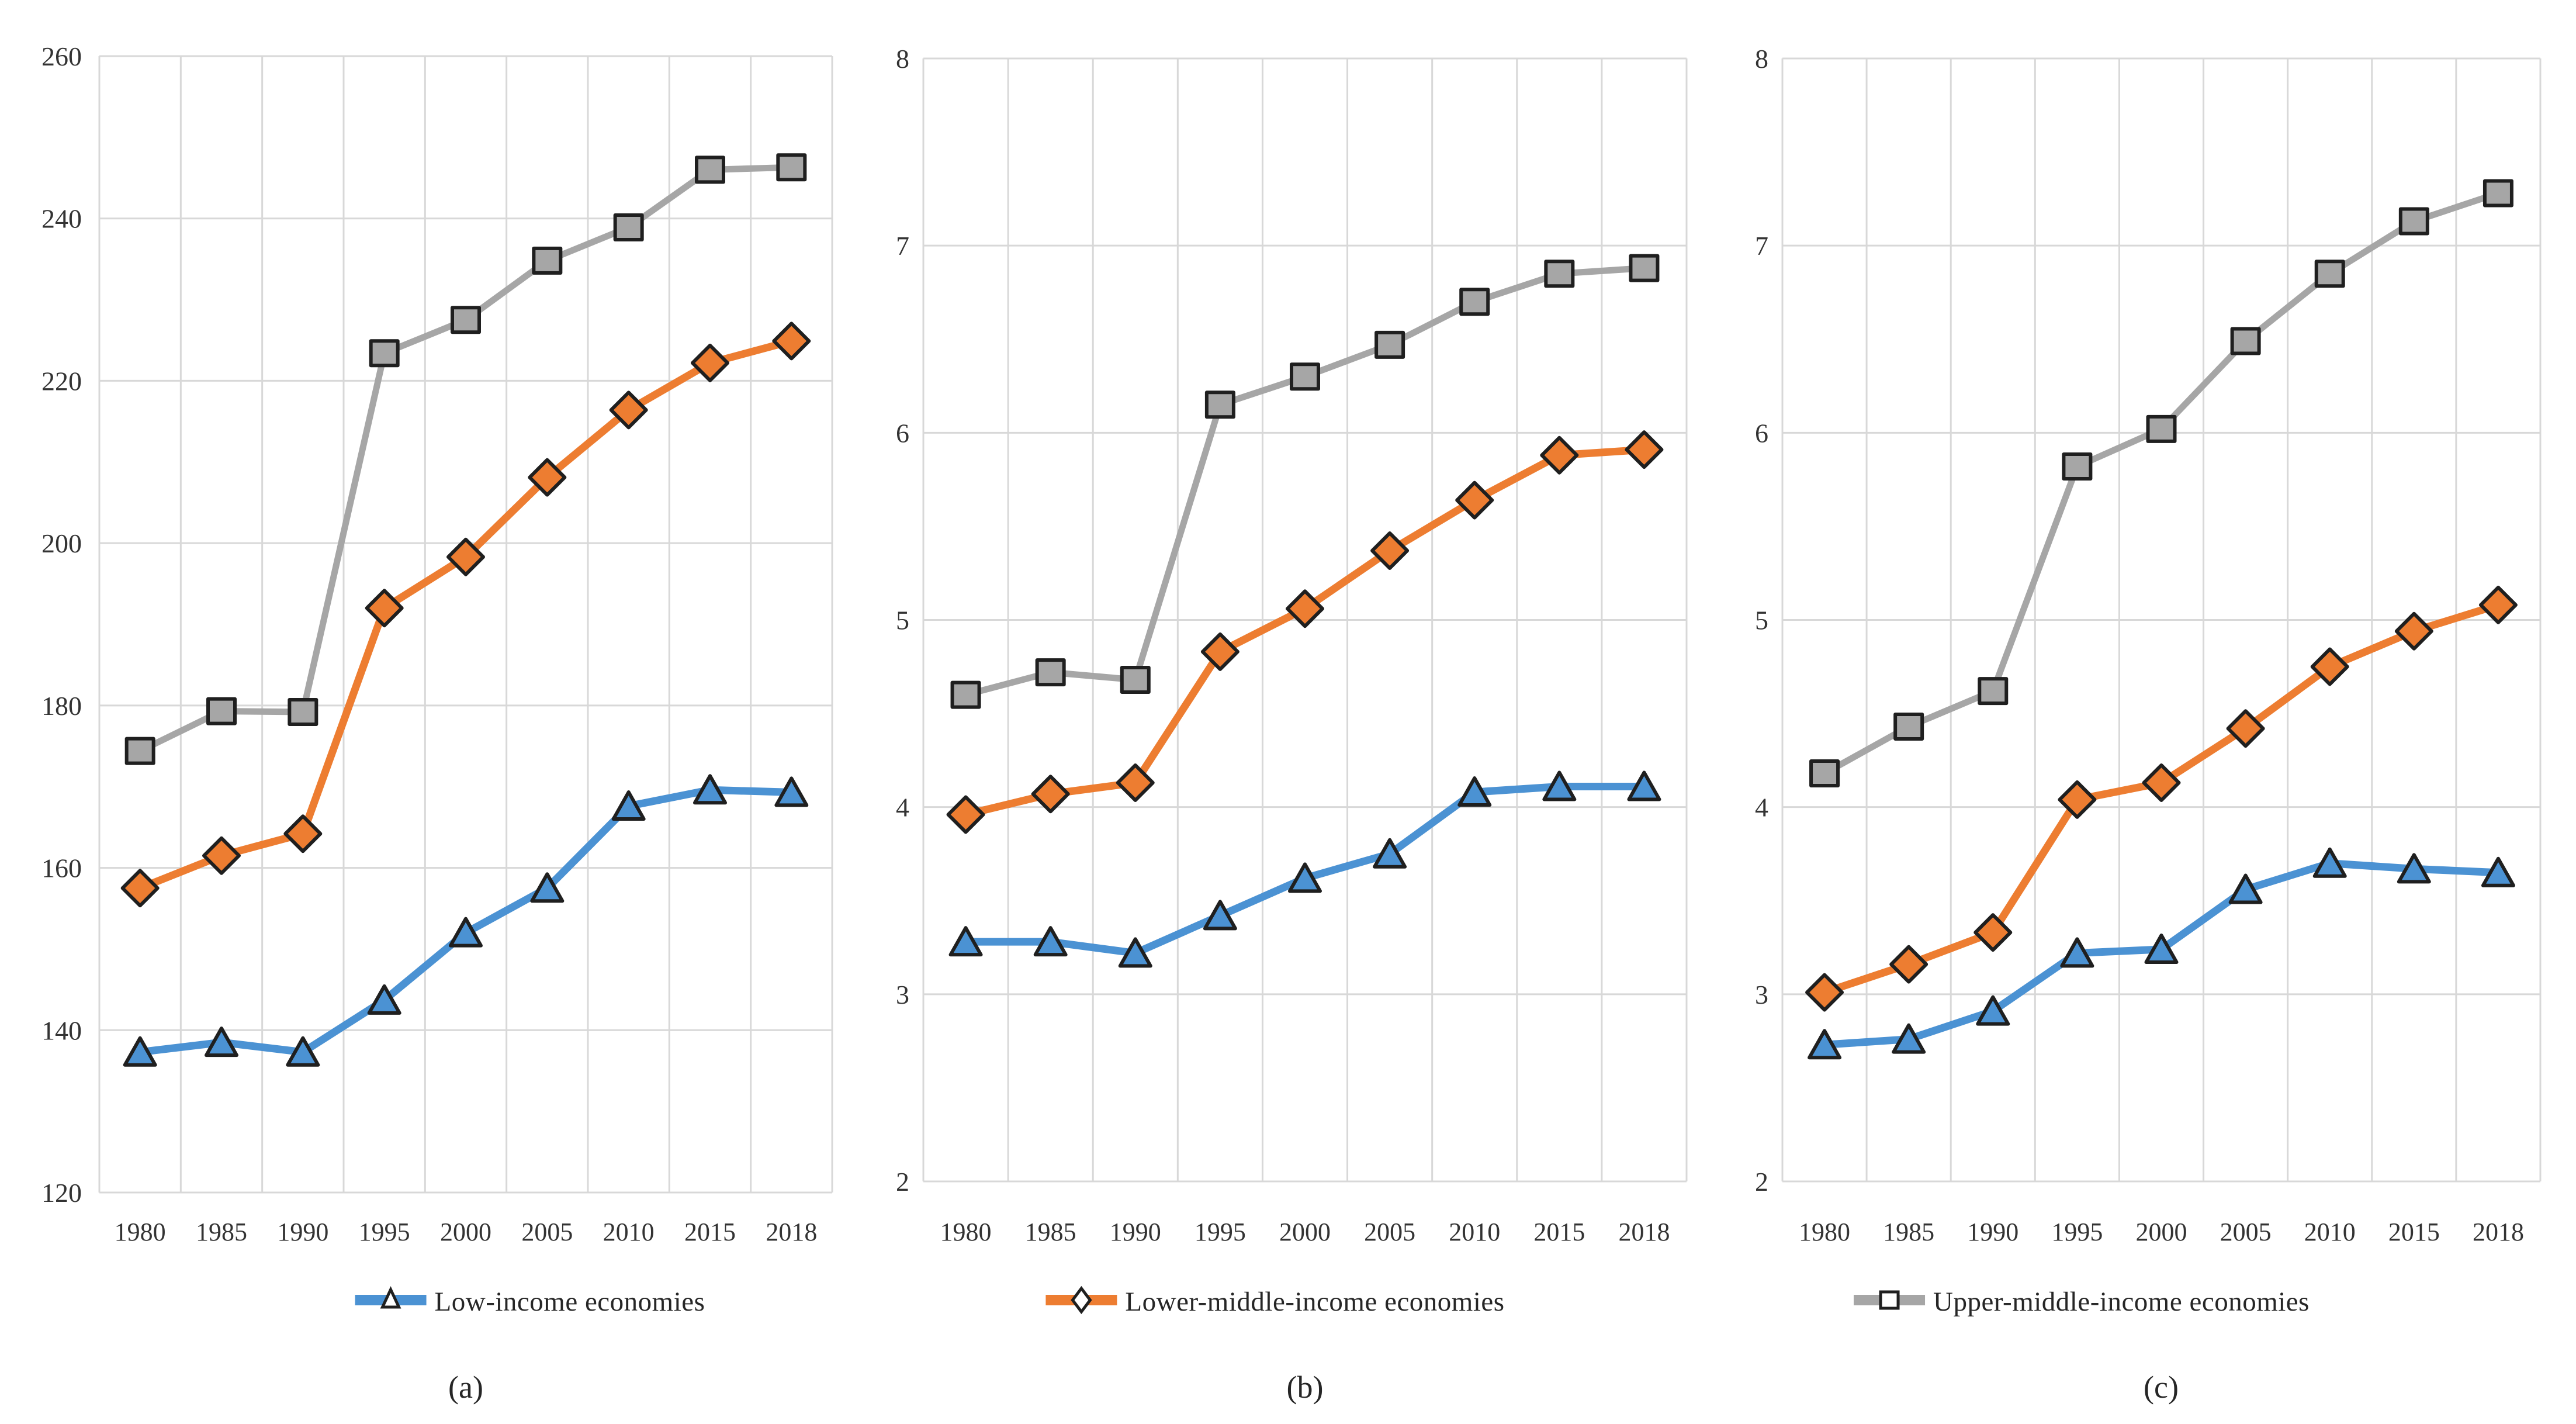 This screenshot has width=2576, height=1424. What do you see at coordinates (2122, 1301) in the screenshot?
I see `legend-label-panel-c: Upper-middle-income economies` at bounding box center [2122, 1301].